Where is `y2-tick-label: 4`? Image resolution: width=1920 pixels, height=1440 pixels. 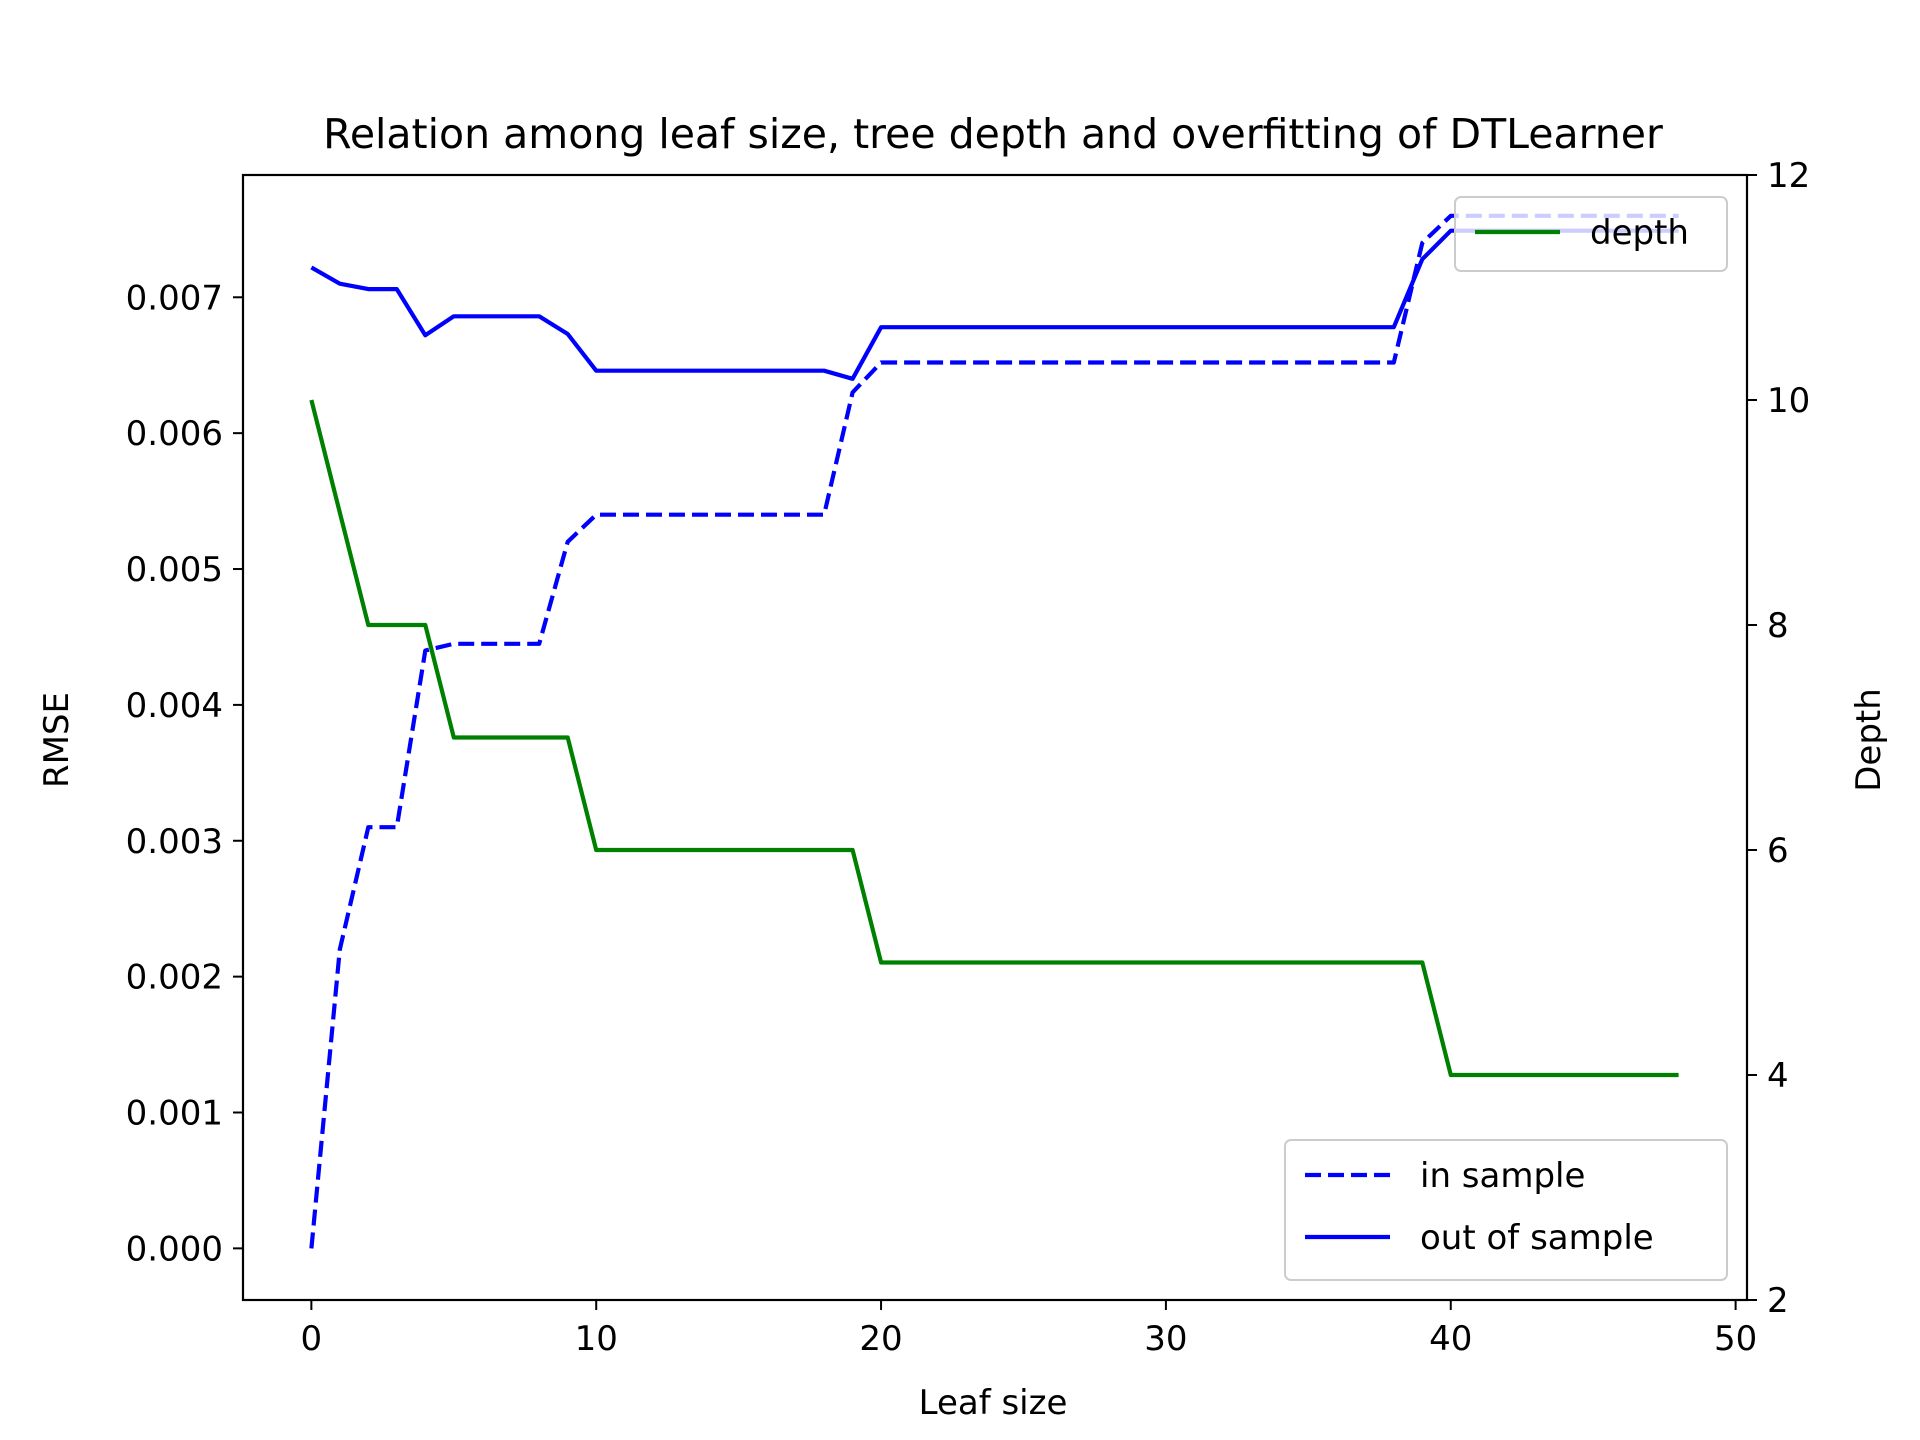
y2-tick-label: 4 is located at coordinates (1778, 1076).